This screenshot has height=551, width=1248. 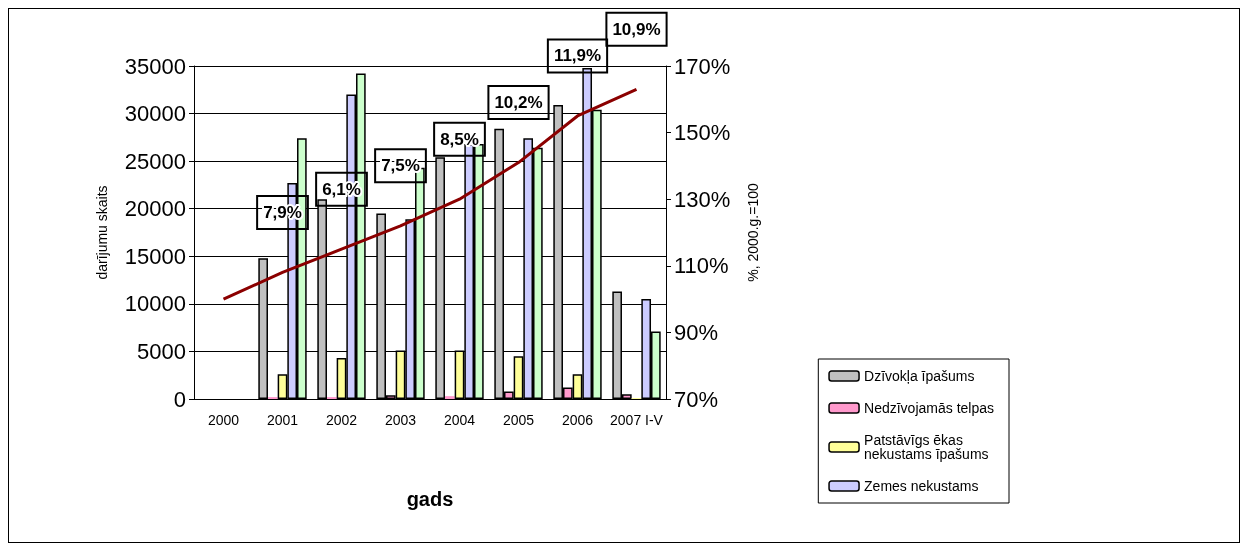 I want to click on y2-tick-label: 150%, so click(x=702, y=133).